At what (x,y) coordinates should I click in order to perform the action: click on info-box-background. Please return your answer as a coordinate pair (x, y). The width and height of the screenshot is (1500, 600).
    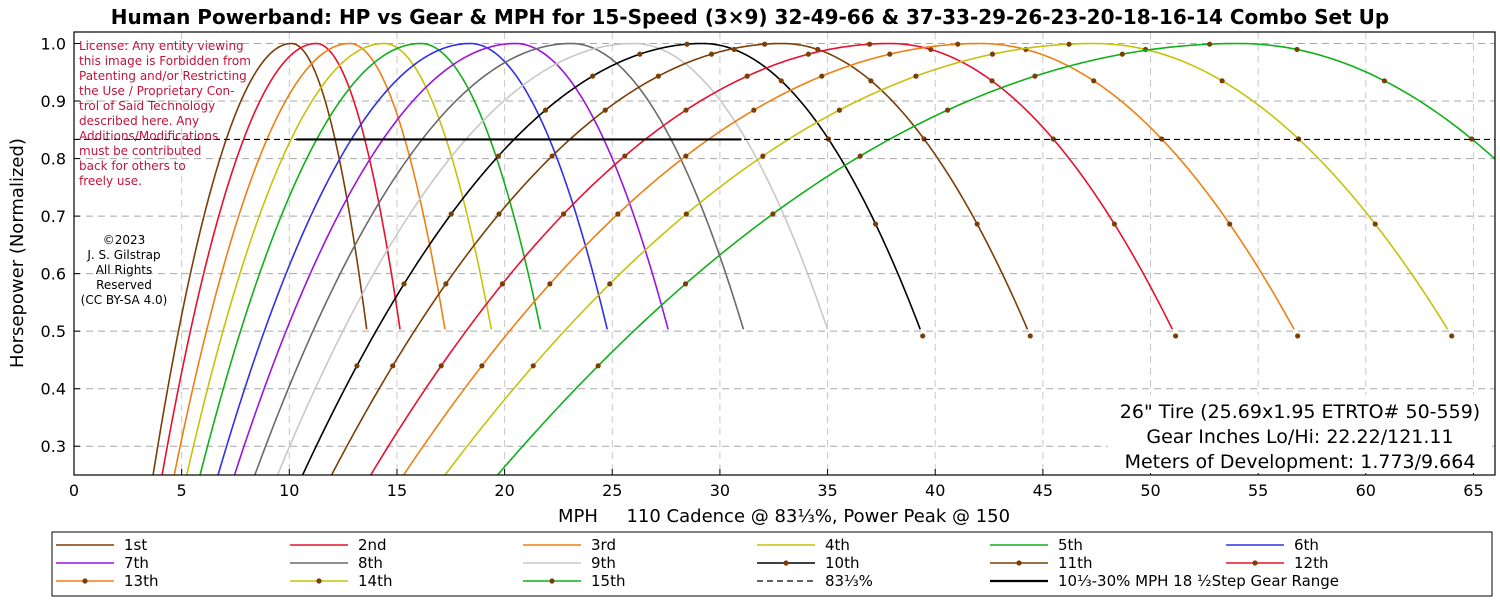
    Looking at the image, I should click on (1300, 434).